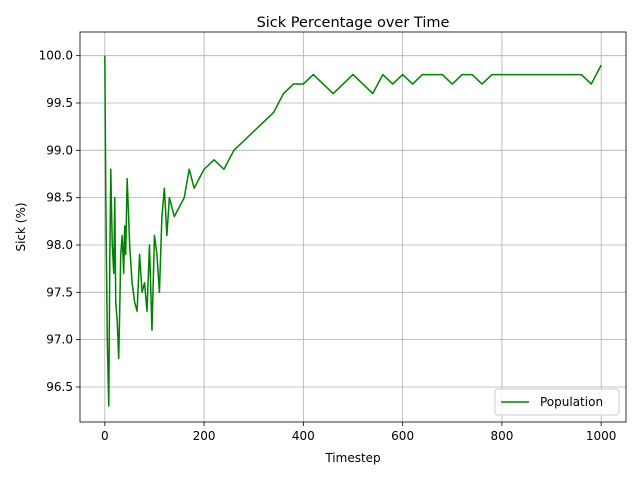 This screenshot has height=480, width=640. Describe the element at coordinates (56, 56) in the screenshot. I see `y-tick-label: 100.0` at that location.